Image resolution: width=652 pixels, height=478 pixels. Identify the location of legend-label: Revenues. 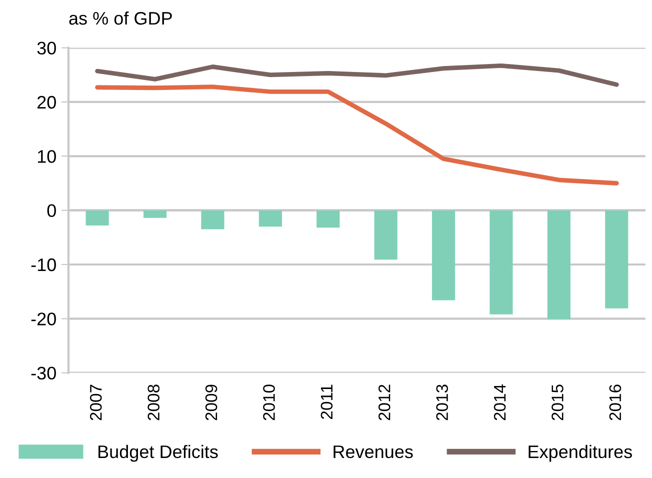
(373, 452).